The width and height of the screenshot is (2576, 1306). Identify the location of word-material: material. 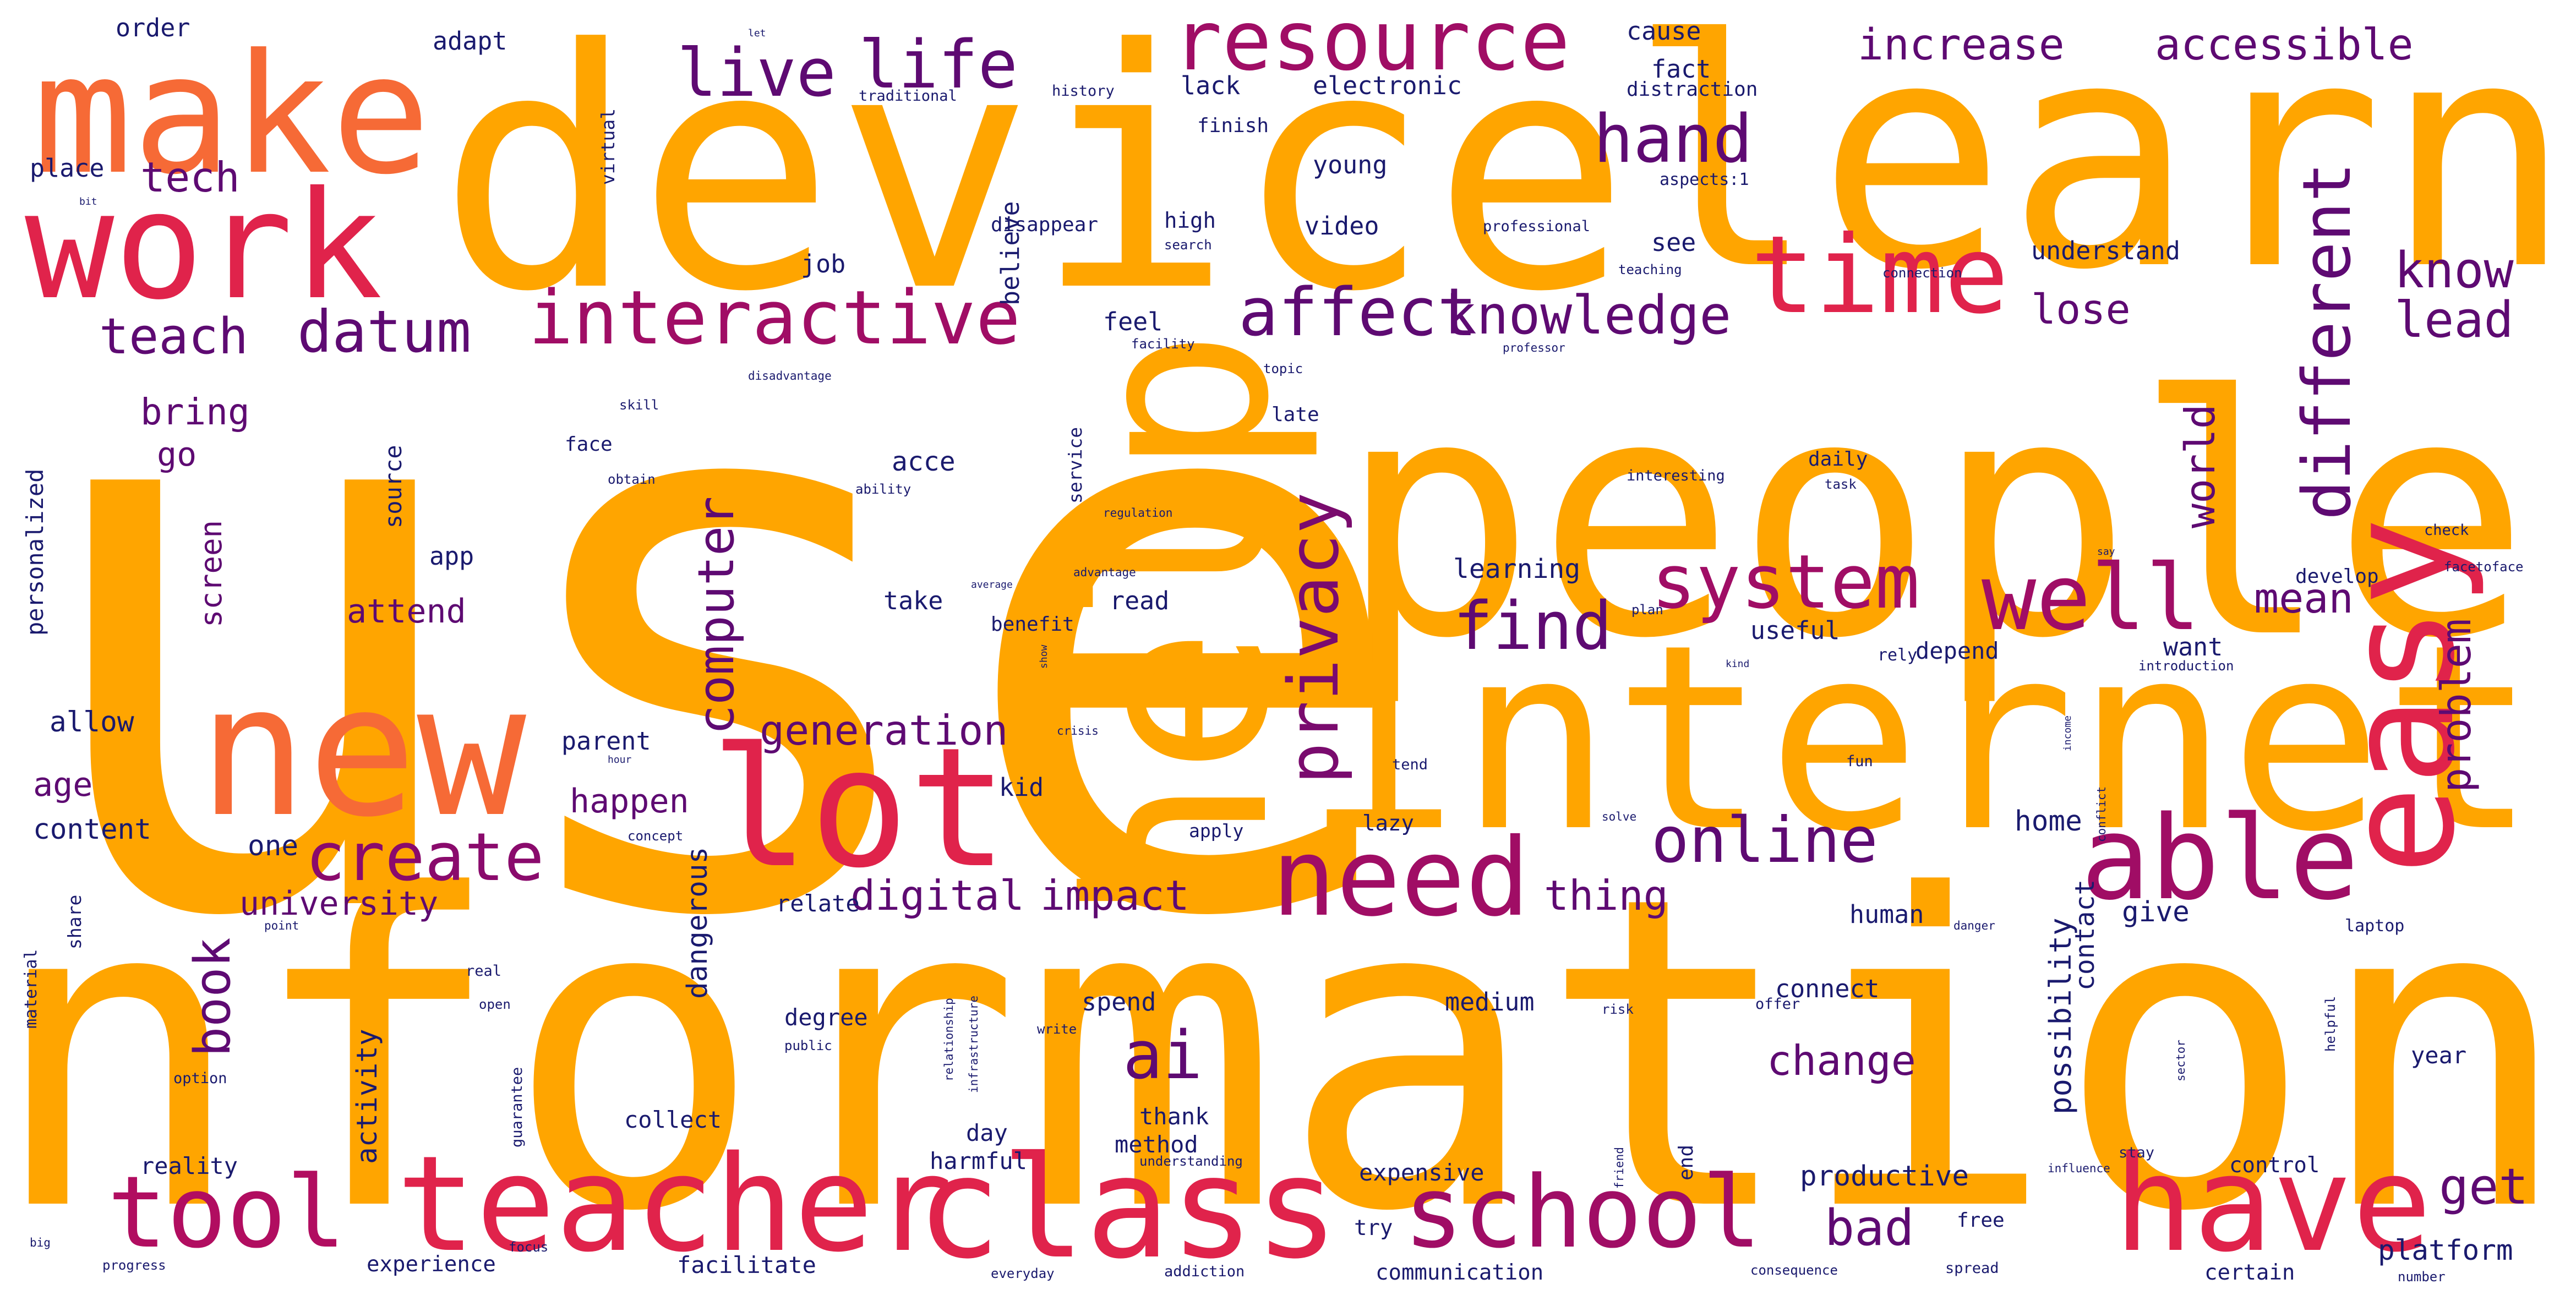
(32, 989).